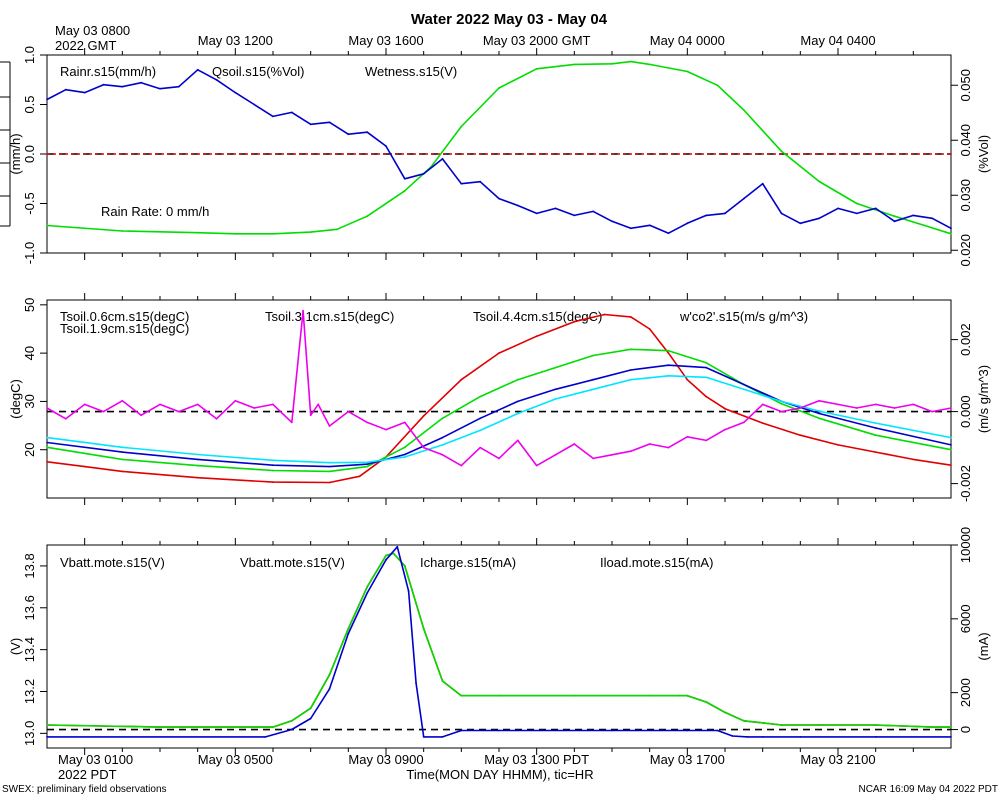 This screenshot has width=1000, height=800. What do you see at coordinates (29, 565) in the screenshot?
I see `left-axis-tick-label: 13.8` at bounding box center [29, 565].